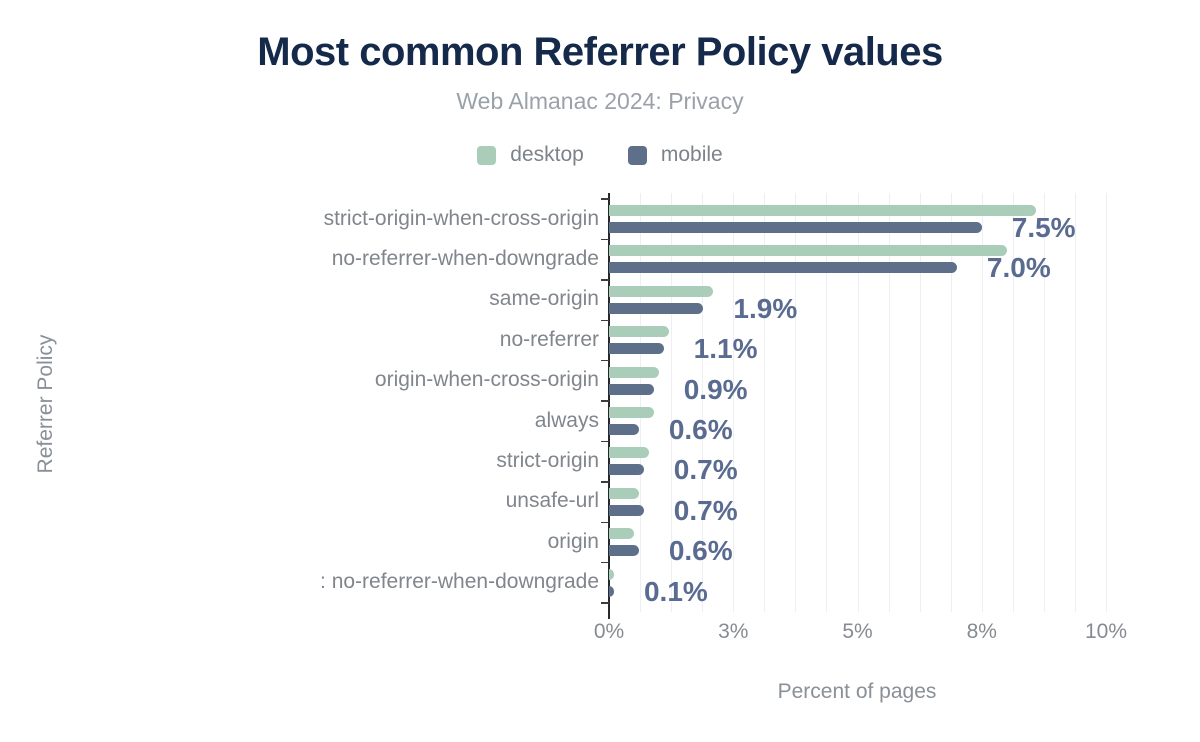 Image resolution: width=1200 pixels, height=742 pixels. What do you see at coordinates (675, 591) in the screenshot?
I see `value-label: 0.1%` at bounding box center [675, 591].